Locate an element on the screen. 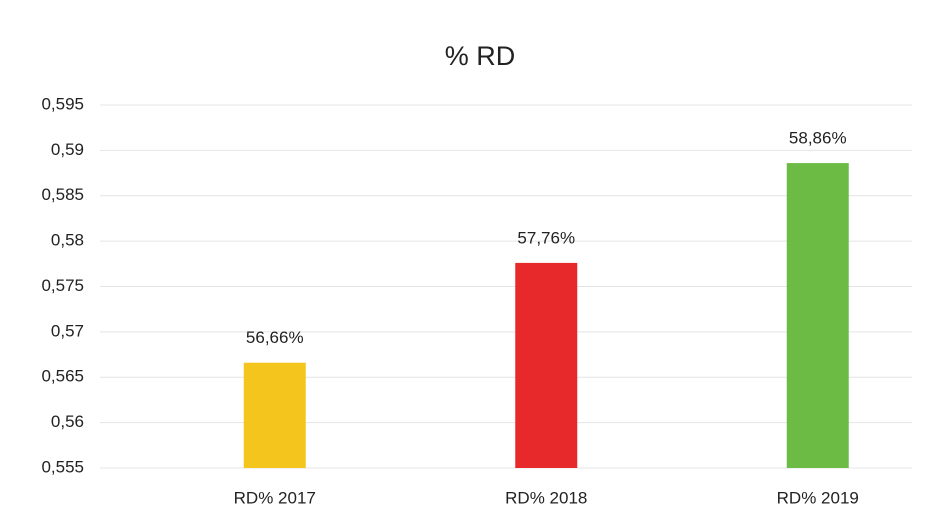 The height and width of the screenshot is (515, 930). y-tick-label: 0,57 is located at coordinates (67, 330).